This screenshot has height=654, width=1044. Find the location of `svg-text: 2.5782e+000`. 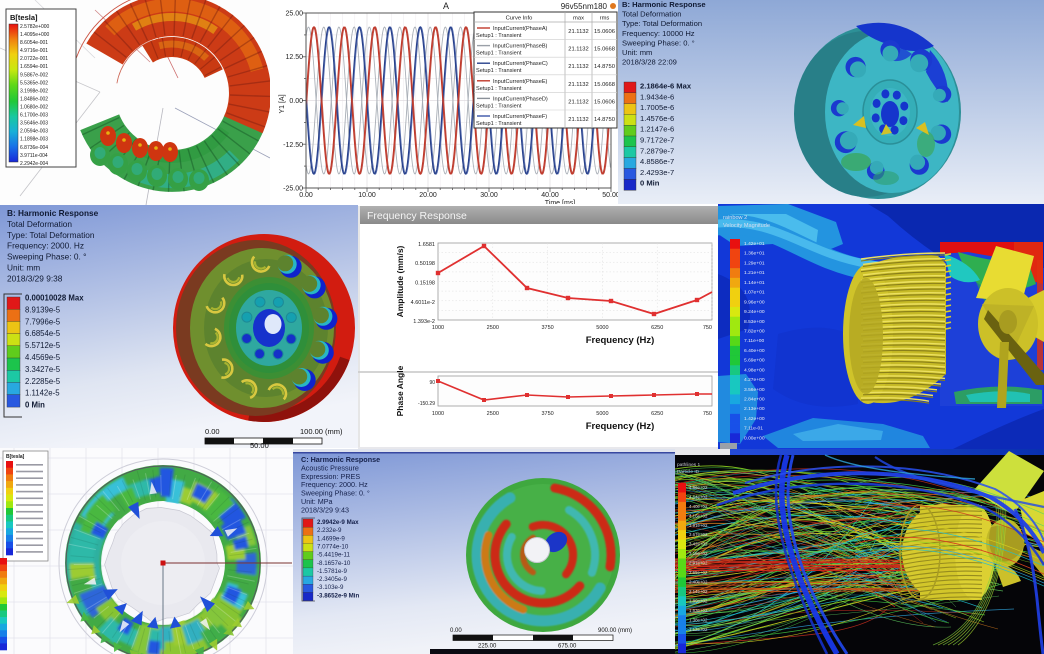

svg-text: 2.5782e+000 is located at coordinates (35, 27).